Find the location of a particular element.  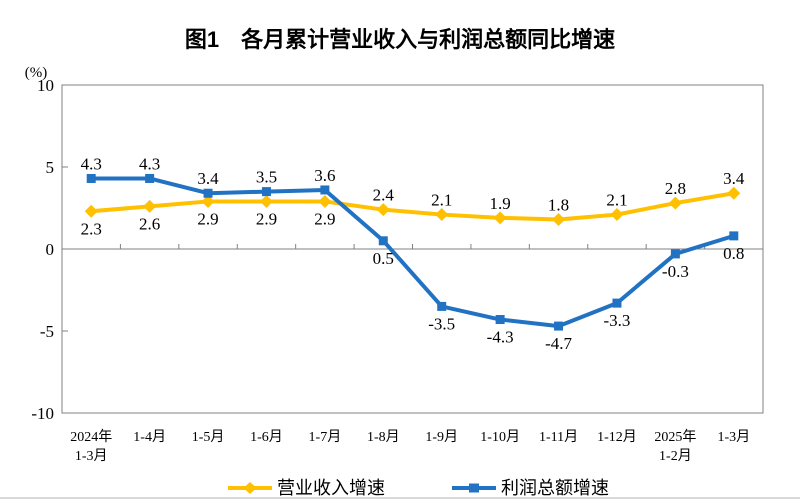

x-axis-label: 2024年 is located at coordinates (91, 437).